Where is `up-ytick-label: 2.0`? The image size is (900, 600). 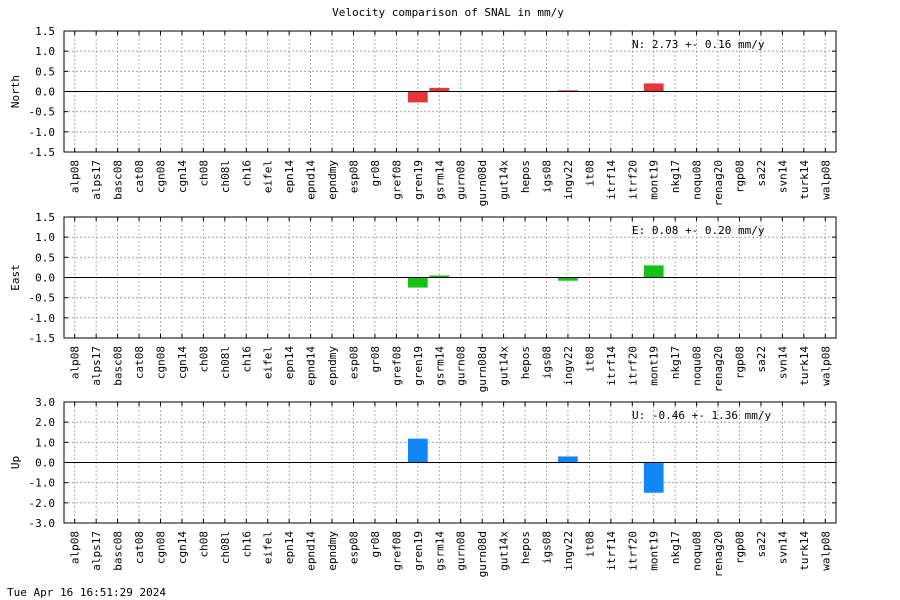
up-ytick-label: 2.0 is located at coordinates (45, 422).